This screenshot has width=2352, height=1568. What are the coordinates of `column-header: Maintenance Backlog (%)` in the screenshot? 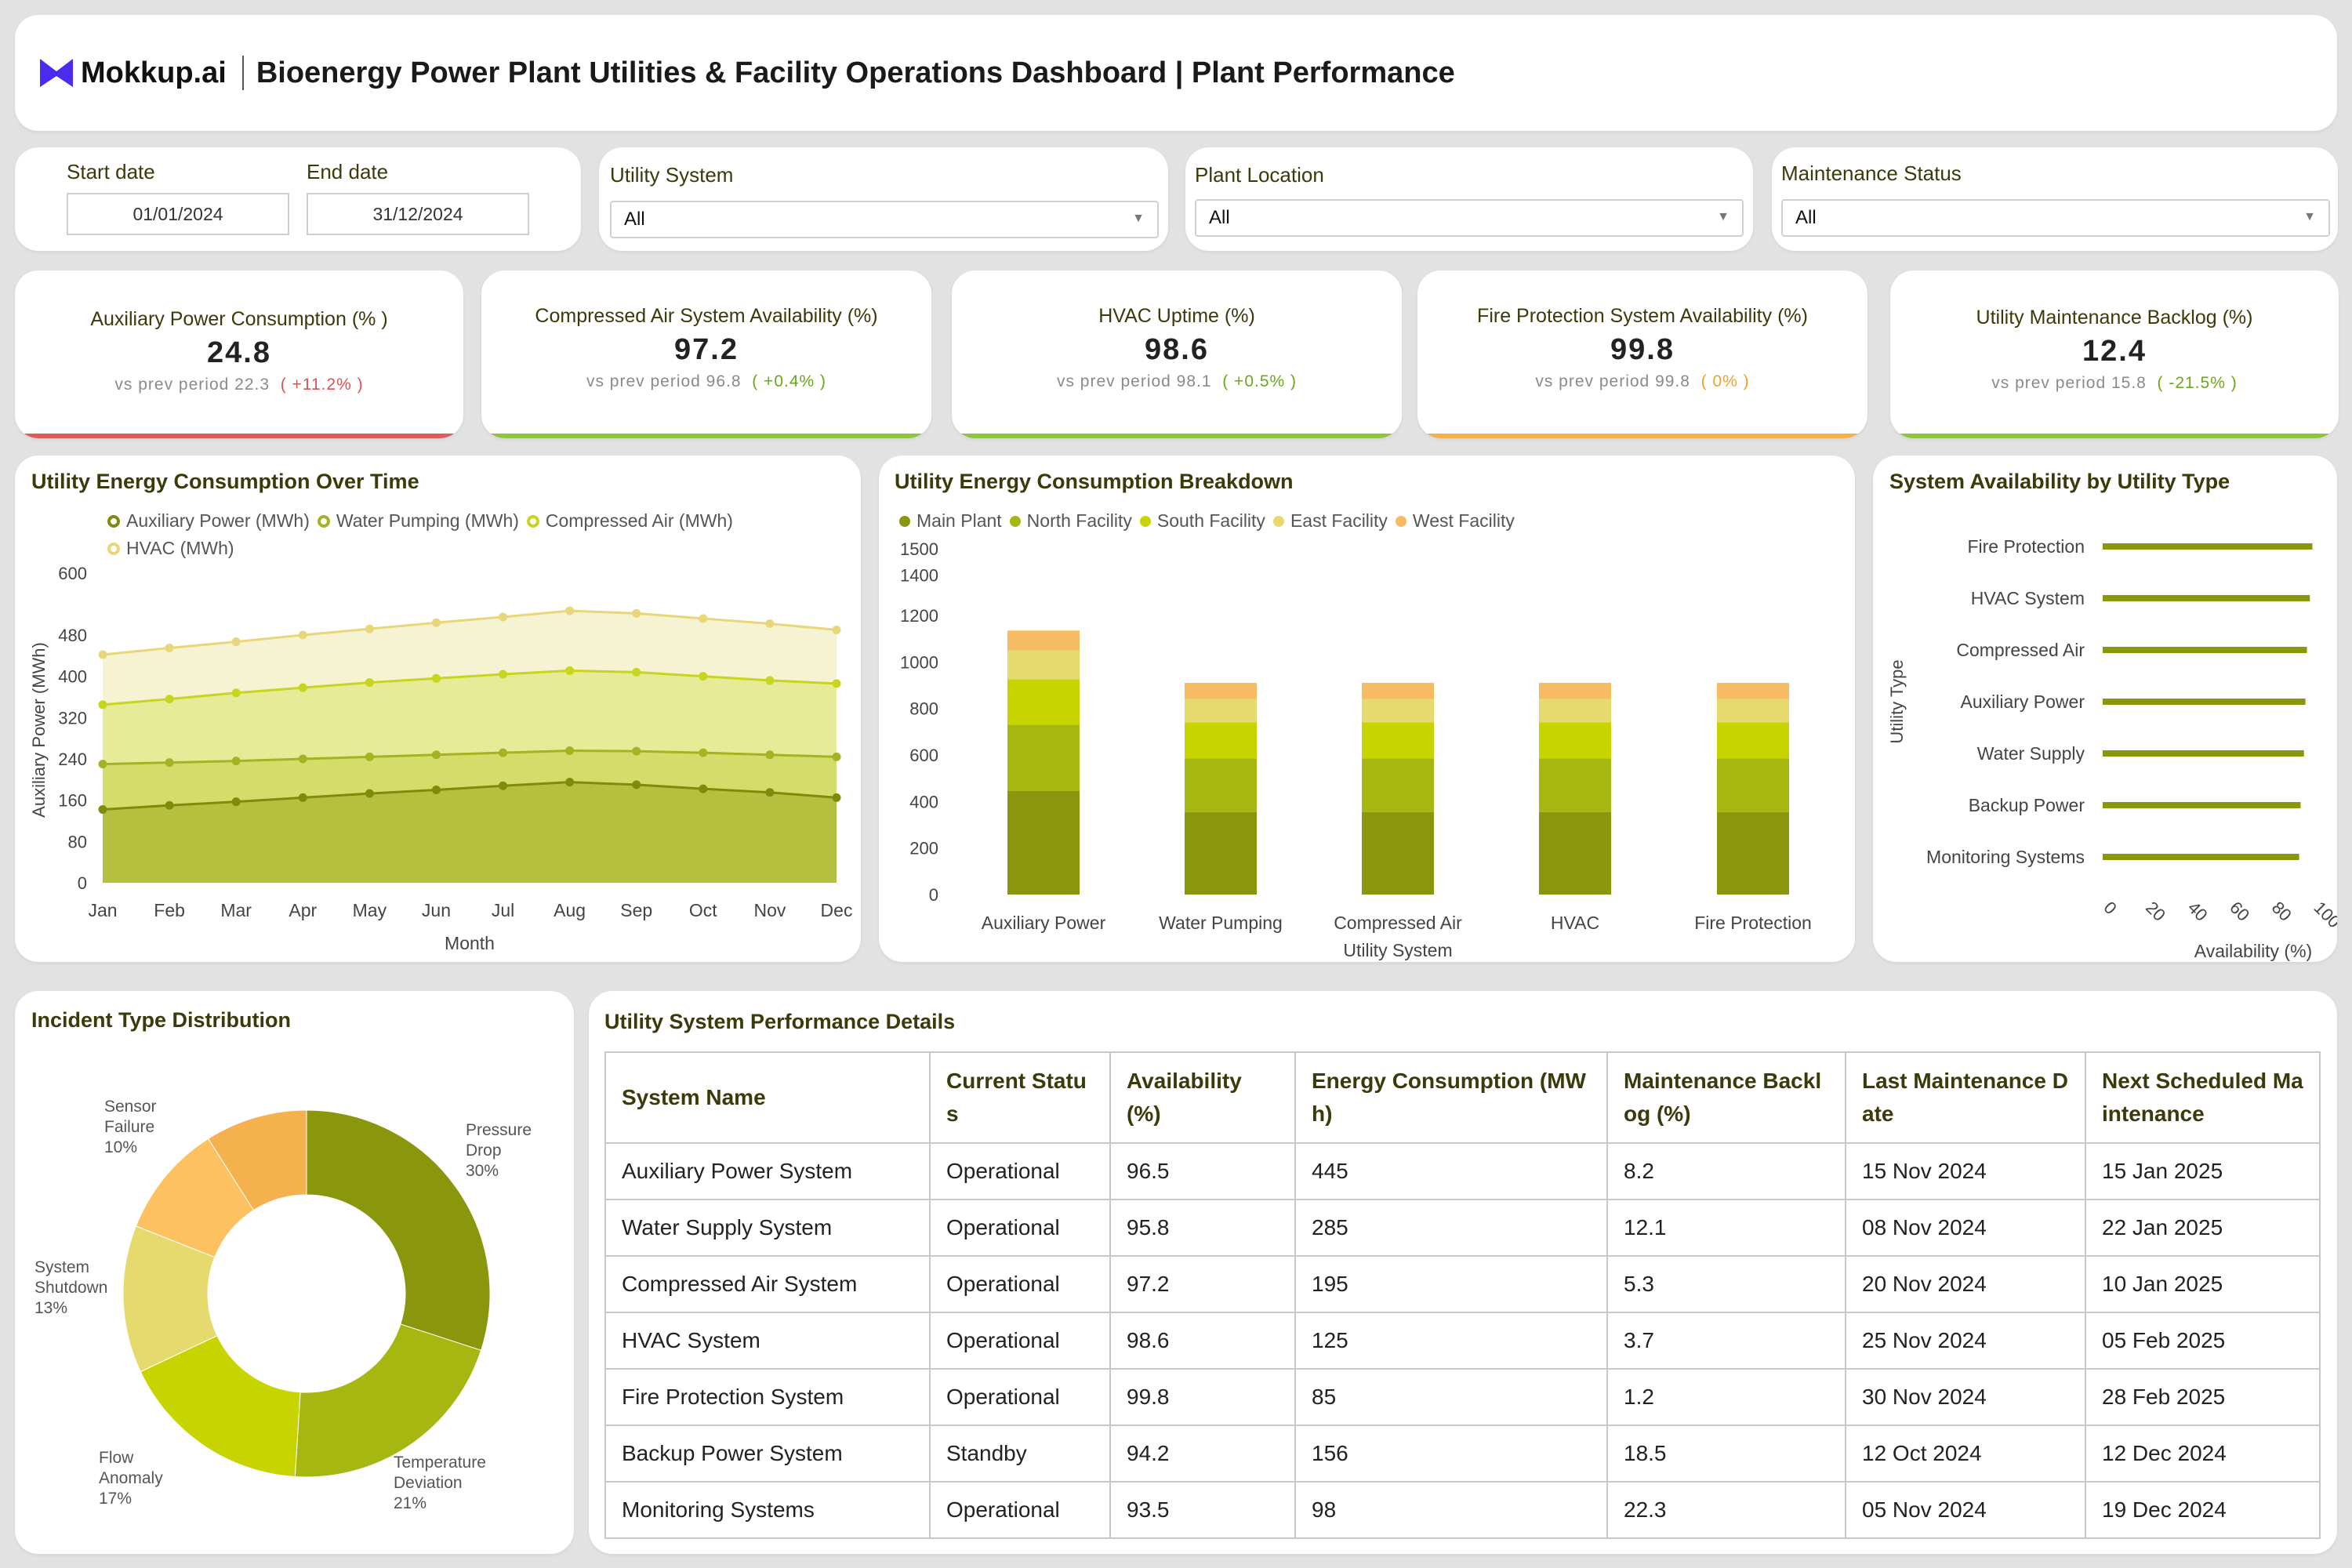 It's located at (1726, 1097).